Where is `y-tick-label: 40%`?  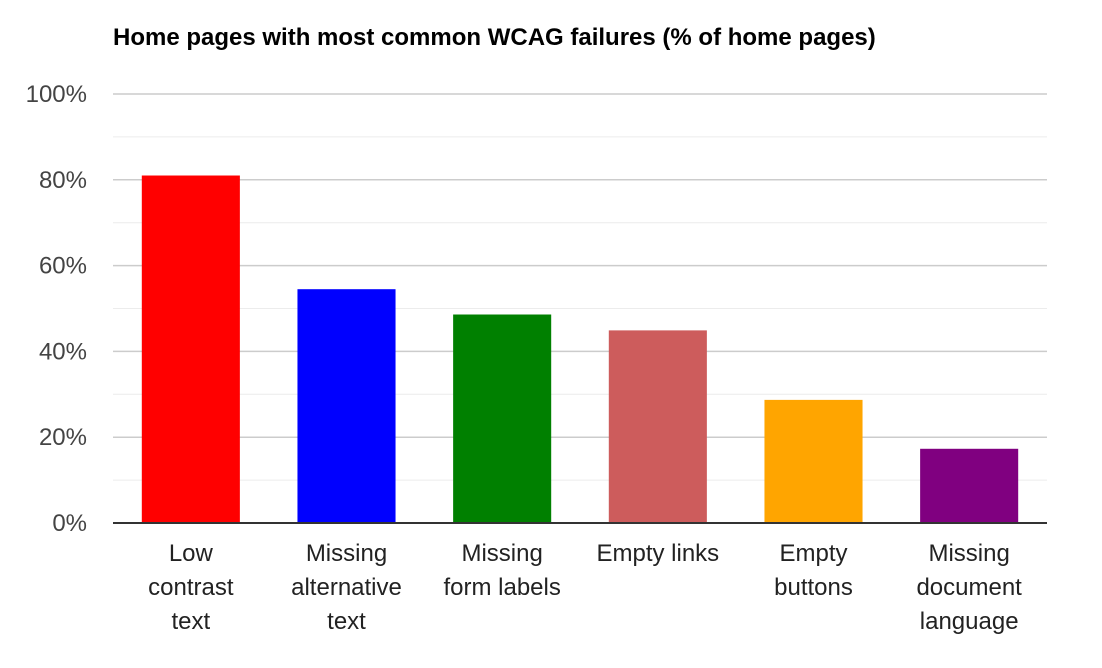 y-tick-label: 40% is located at coordinates (63, 351).